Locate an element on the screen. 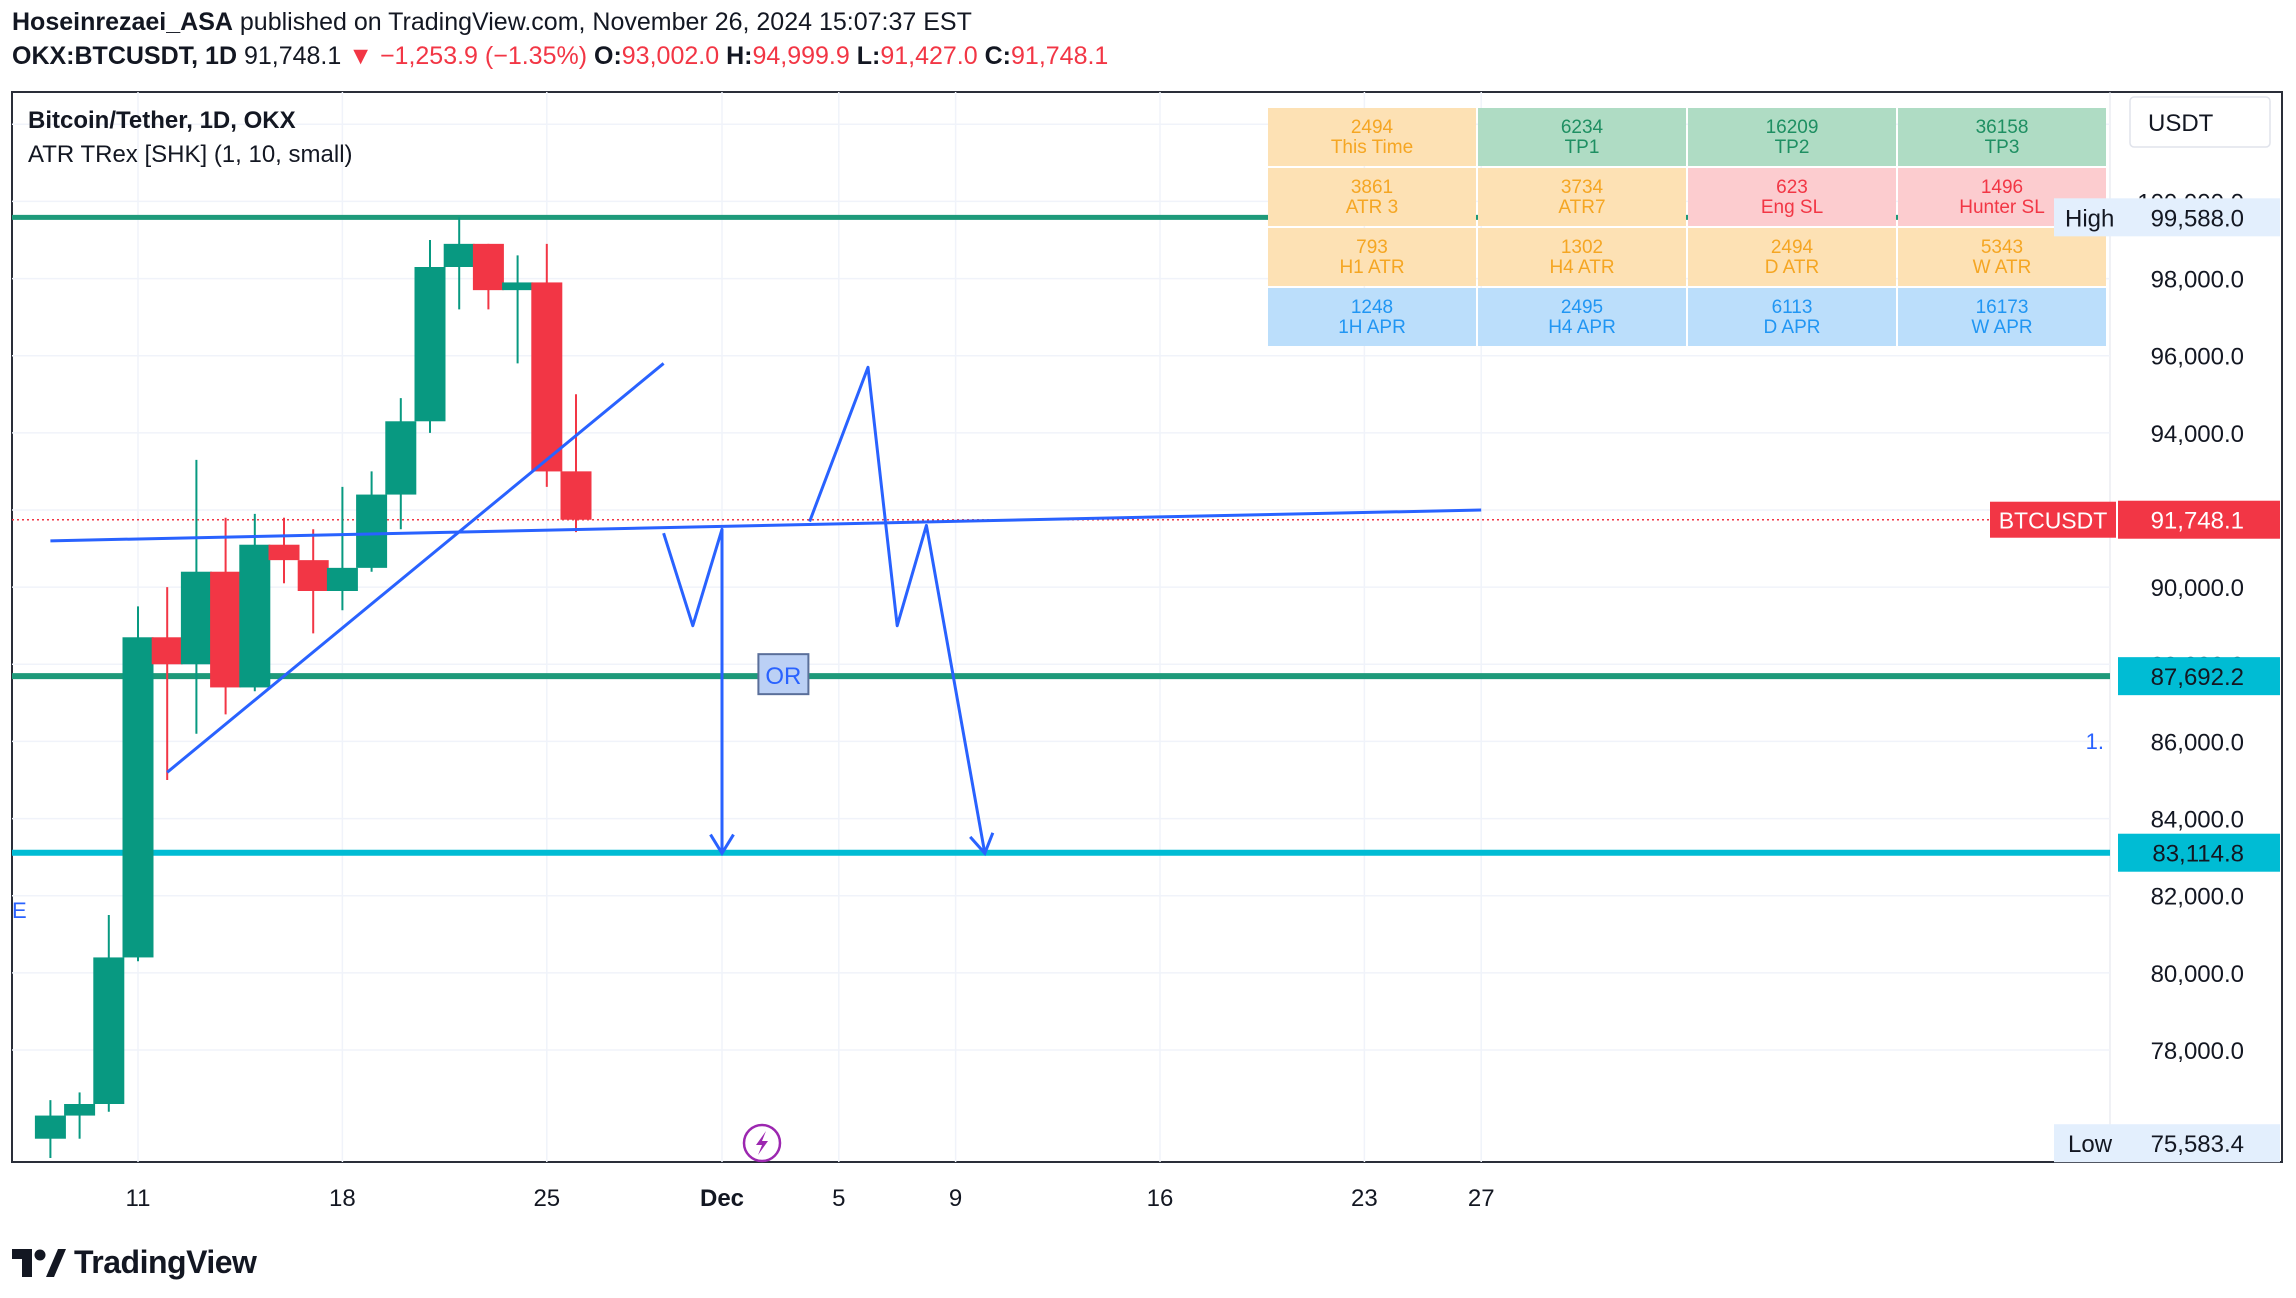  currency-label: USDT is located at coordinates (2181, 123).